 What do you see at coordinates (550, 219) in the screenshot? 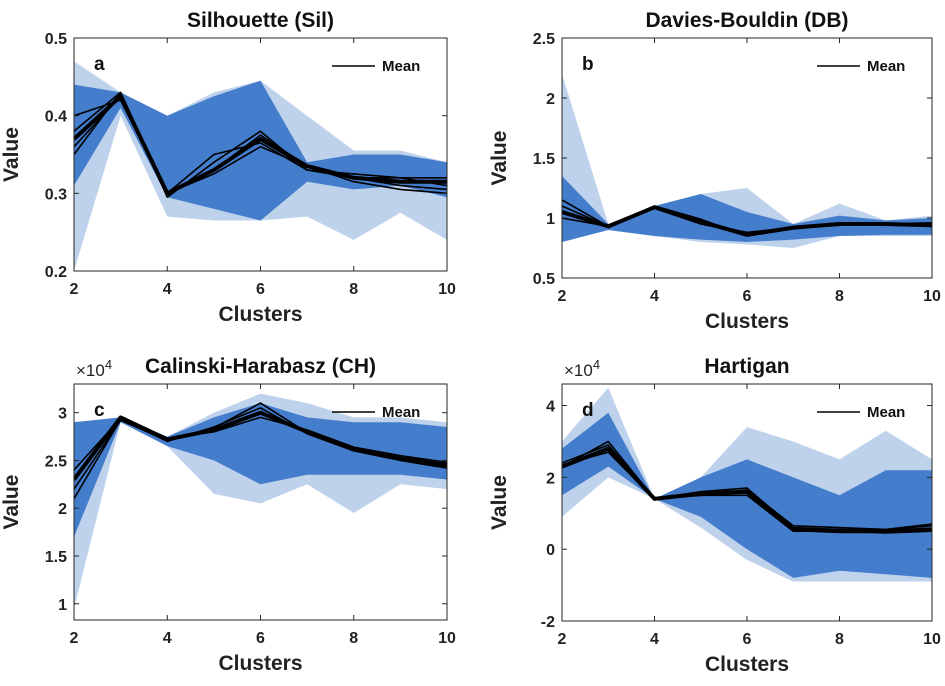
I see `y-tick-label-b-1: 1` at bounding box center [550, 219].